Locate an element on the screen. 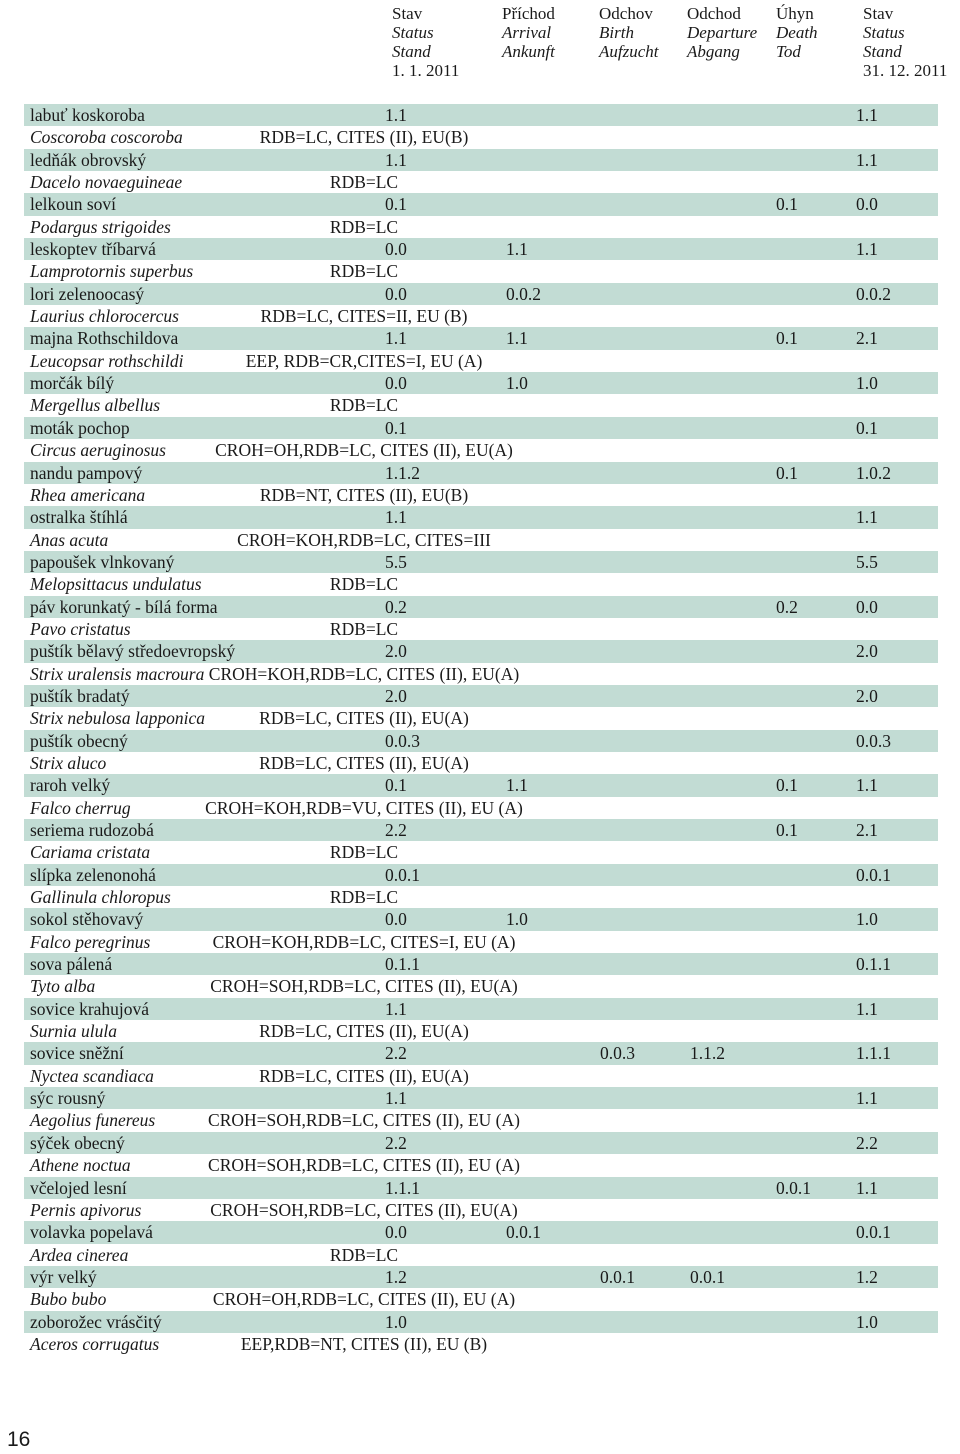 The width and height of the screenshot is (960, 1454). header-line: Tod is located at coordinates (788, 51).